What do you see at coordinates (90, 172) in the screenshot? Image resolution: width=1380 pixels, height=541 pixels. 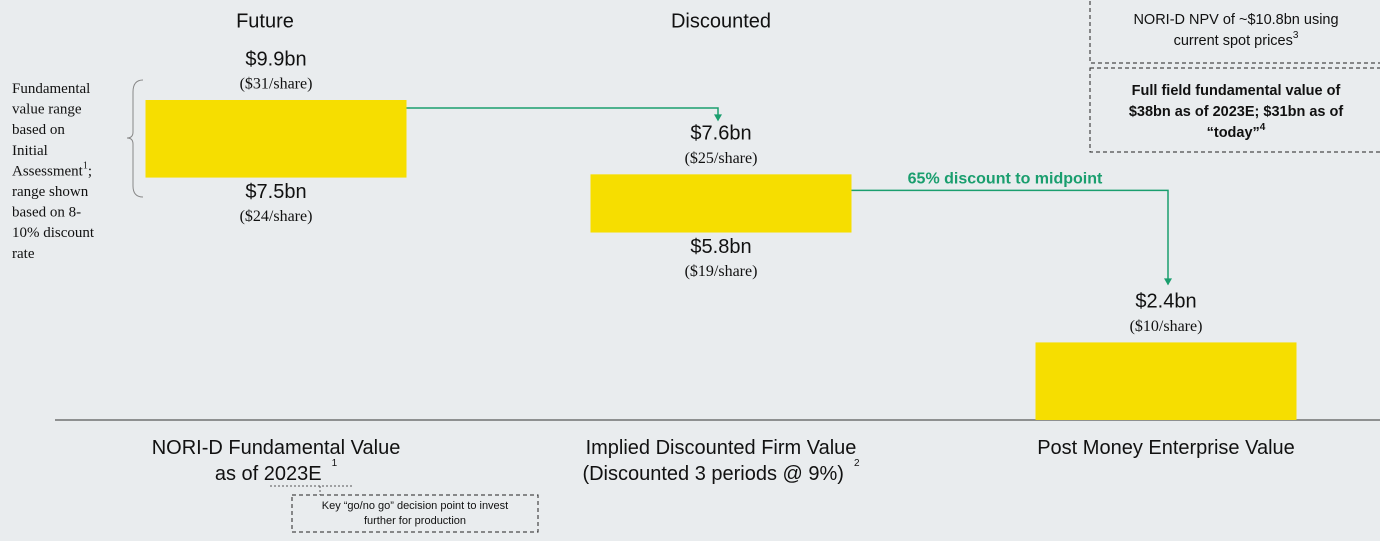 I see `side-note-suffix: ;` at bounding box center [90, 172].